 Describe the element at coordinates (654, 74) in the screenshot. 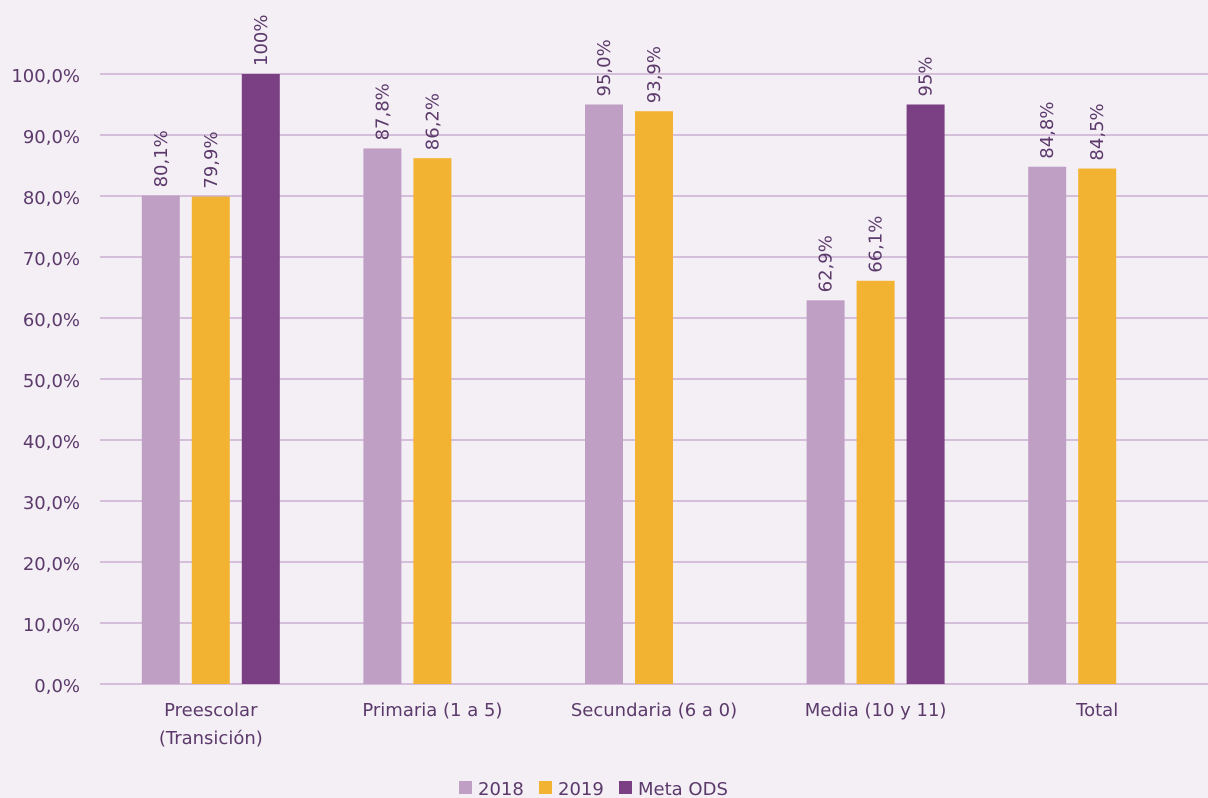

I see `data-label: 93,9%` at that location.